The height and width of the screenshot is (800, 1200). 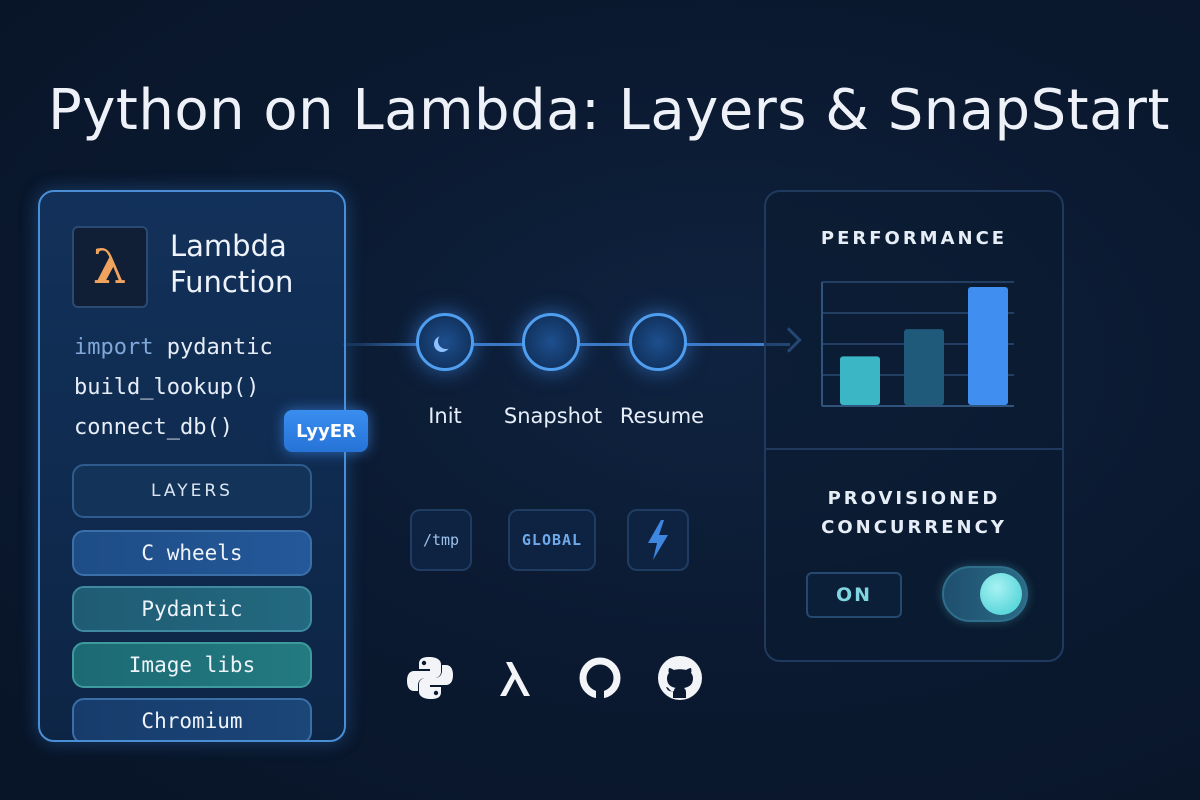 I want to click on pc-title-line1: PROVISIONED, so click(x=914, y=498).